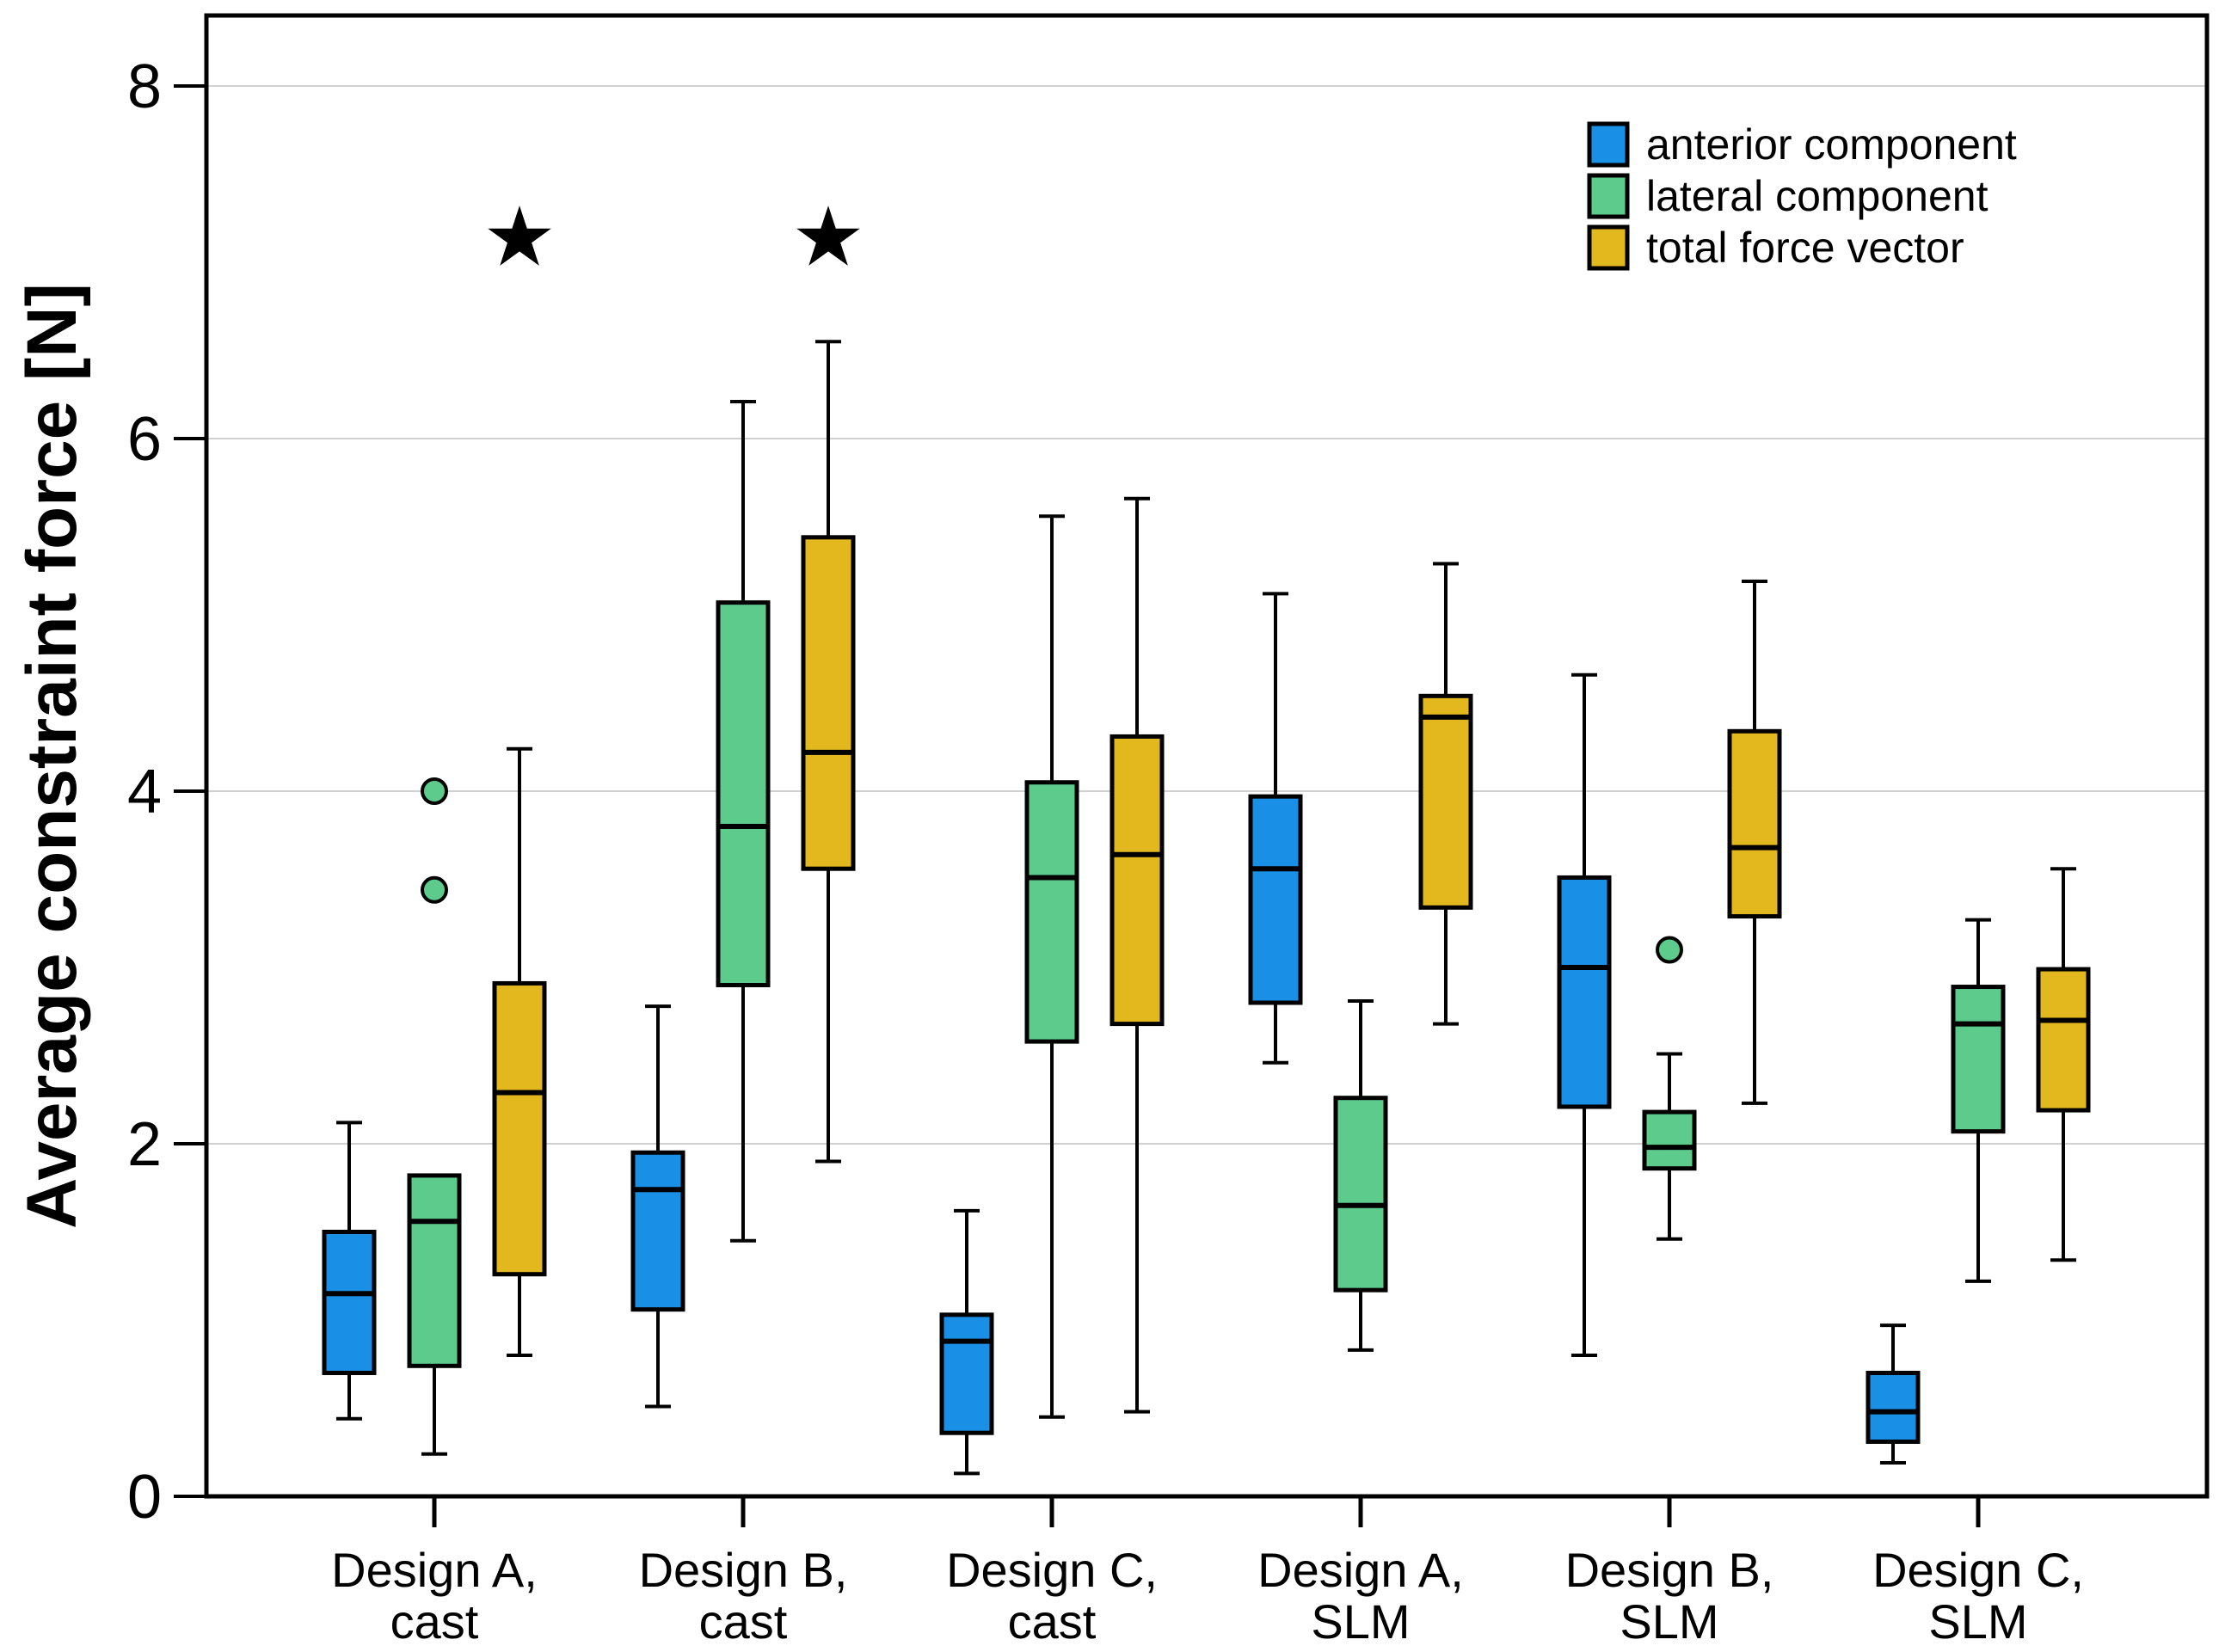  Describe the element at coordinates (674, 236) in the screenshot. I see `significance-markers: ★ ★` at that location.